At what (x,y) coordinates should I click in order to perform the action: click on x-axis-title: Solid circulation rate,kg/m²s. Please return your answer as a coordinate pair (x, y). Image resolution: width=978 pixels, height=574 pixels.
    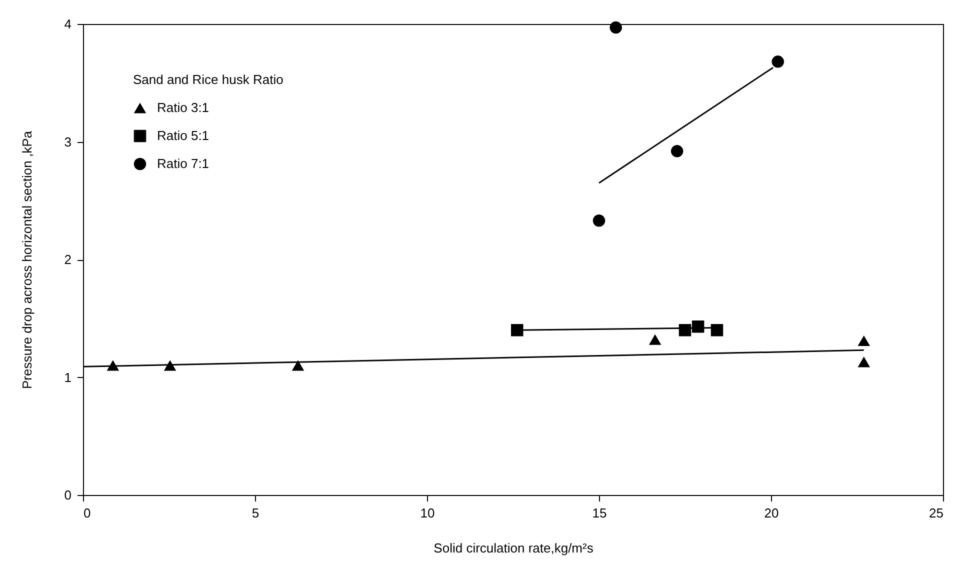
    Looking at the image, I should click on (514, 548).